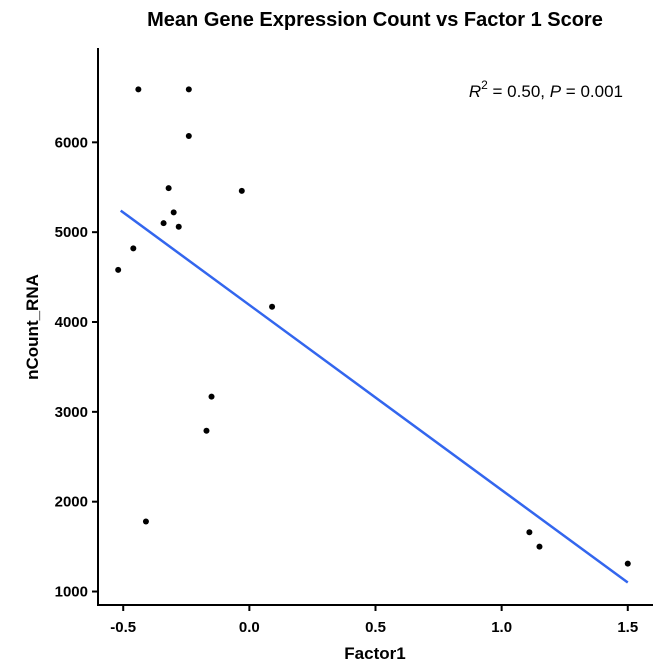 This screenshot has width=672, height=672. What do you see at coordinates (71, 142) in the screenshot?
I see `y-tick-label: 6000` at bounding box center [71, 142].